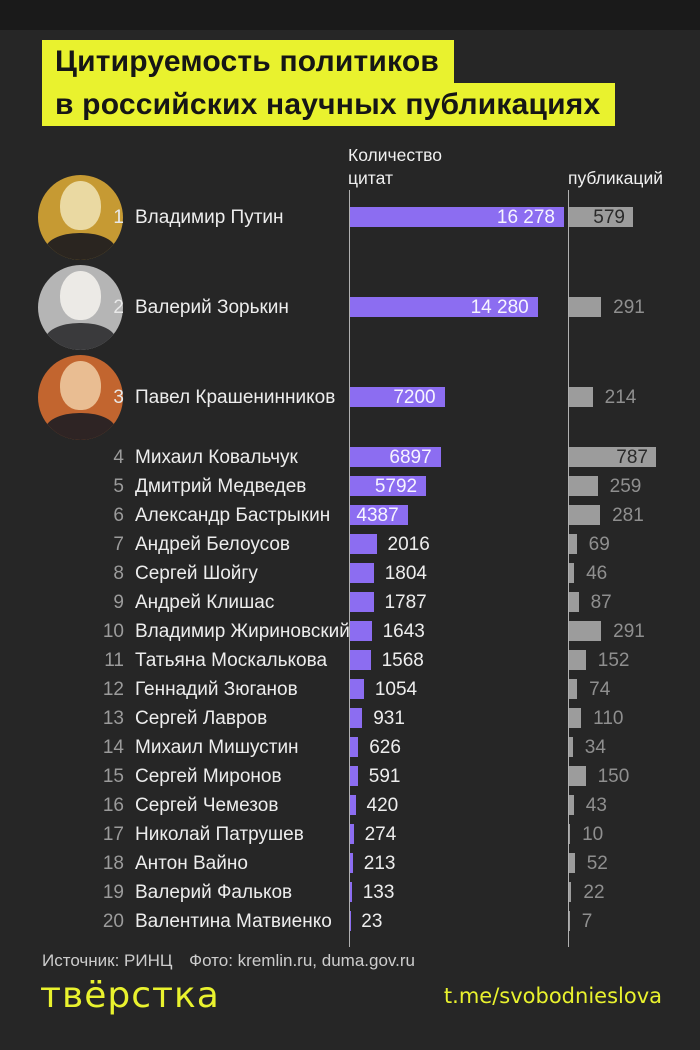 The image size is (700, 1050). I want to click on rank-label: 13, so click(113, 718).